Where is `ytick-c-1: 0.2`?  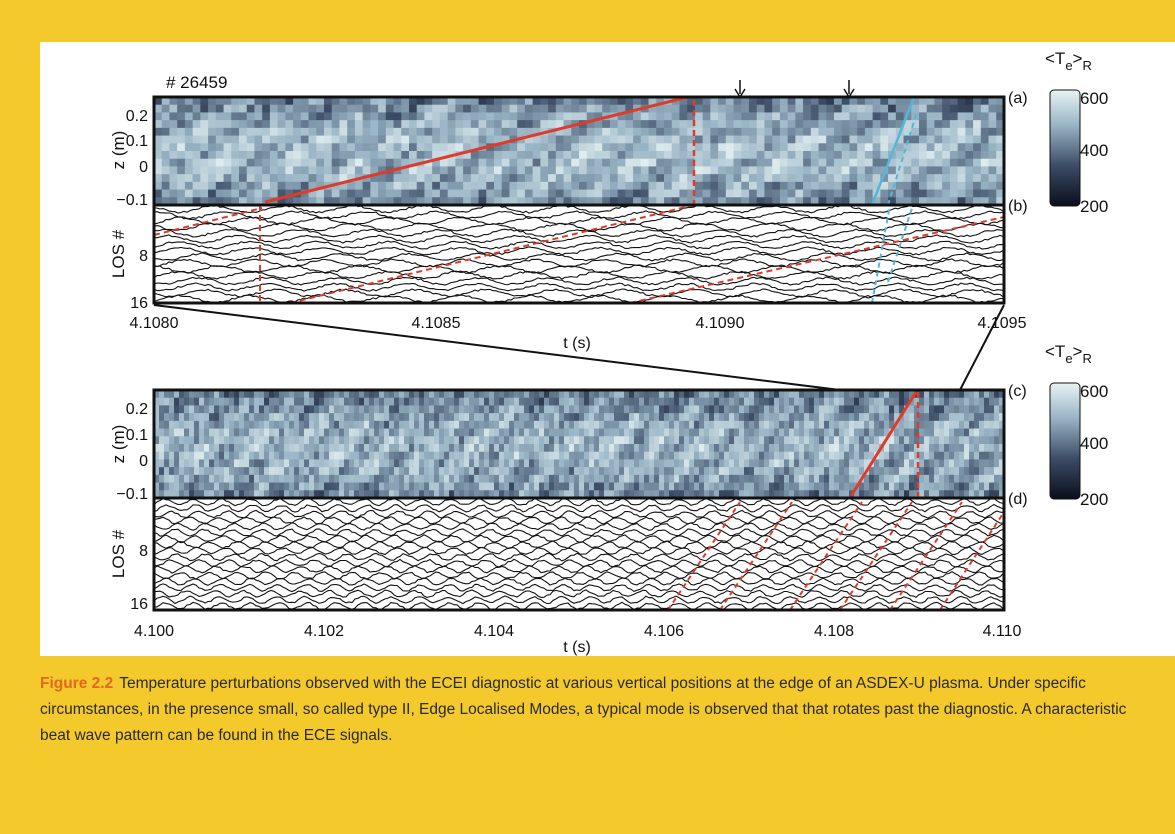 ytick-c-1: 0.2 is located at coordinates (137, 409).